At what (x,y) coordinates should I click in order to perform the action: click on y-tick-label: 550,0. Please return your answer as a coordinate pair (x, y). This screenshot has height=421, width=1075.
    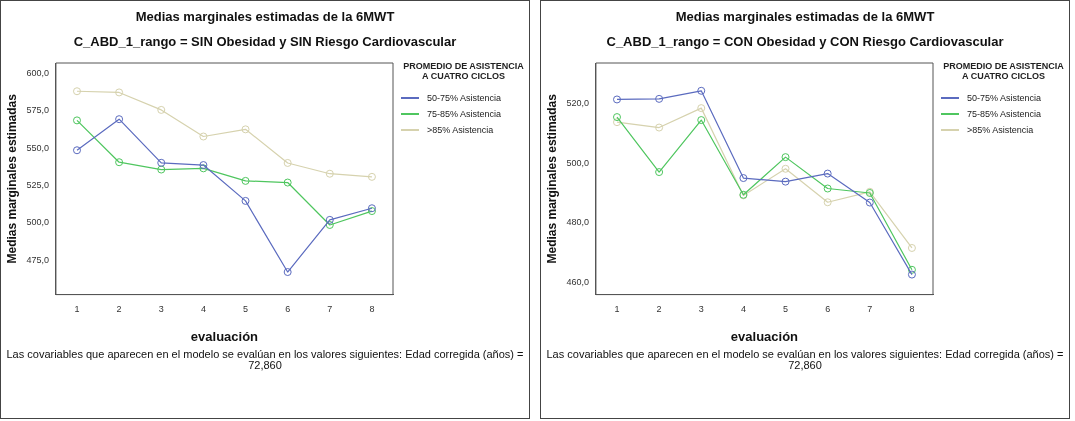
    Looking at the image, I should click on (37, 147).